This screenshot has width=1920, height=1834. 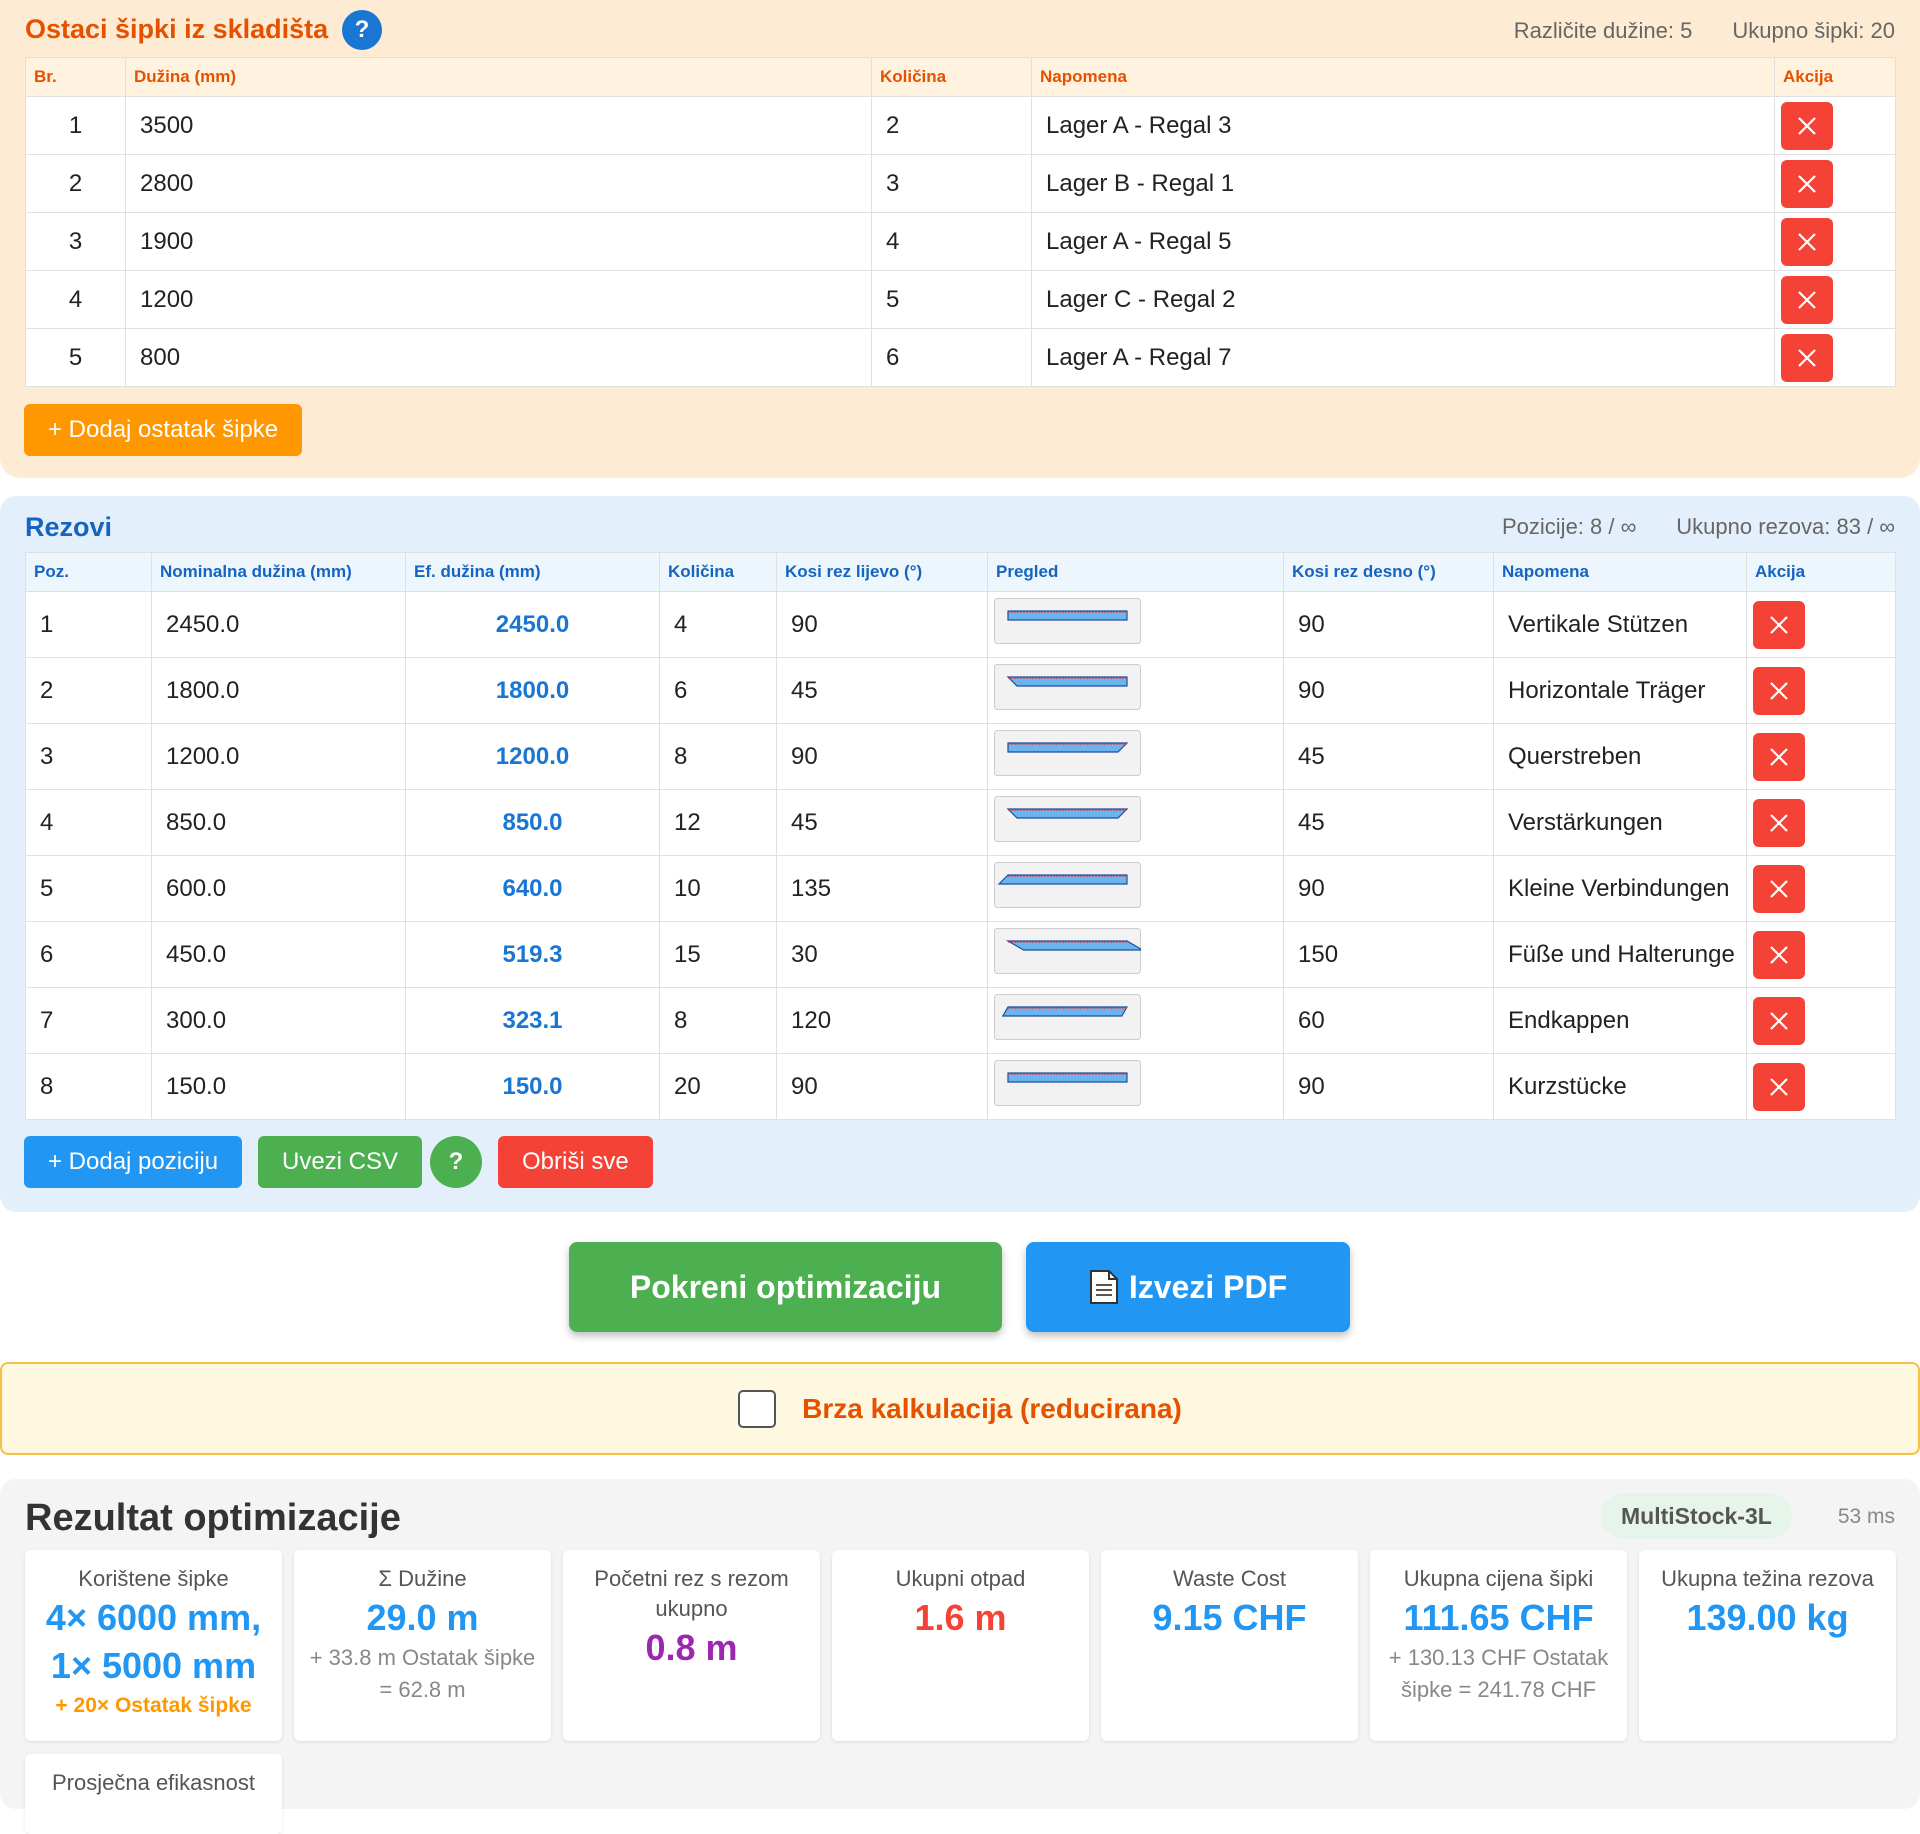 I want to click on card-value: 139.00 kg, so click(x=1767, y=1617).